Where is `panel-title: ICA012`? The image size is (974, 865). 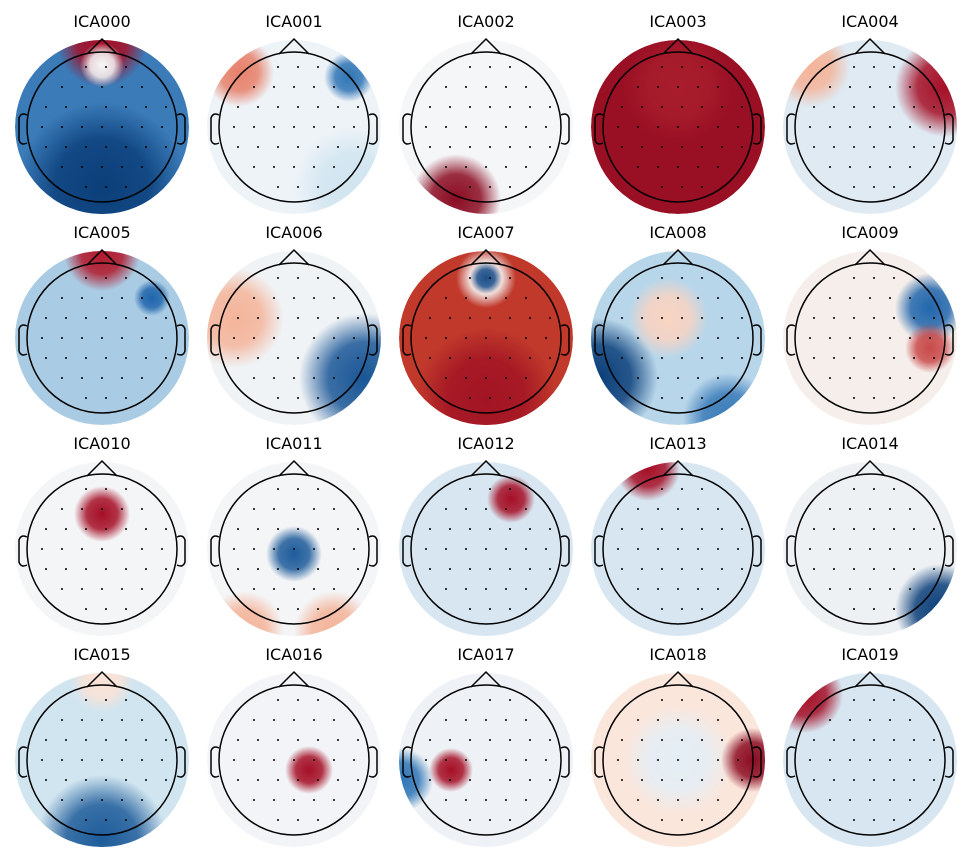 panel-title: ICA012 is located at coordinates (485, 443).